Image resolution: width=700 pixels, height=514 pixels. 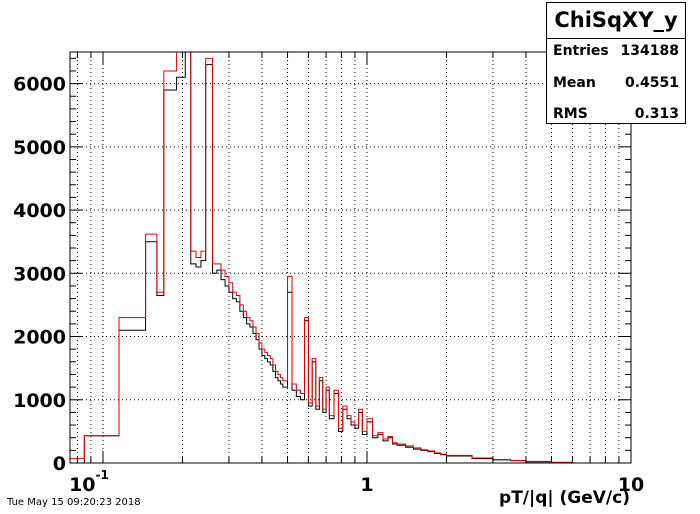 I want to click on stats-label: Mean, so click(x=574, y=83).